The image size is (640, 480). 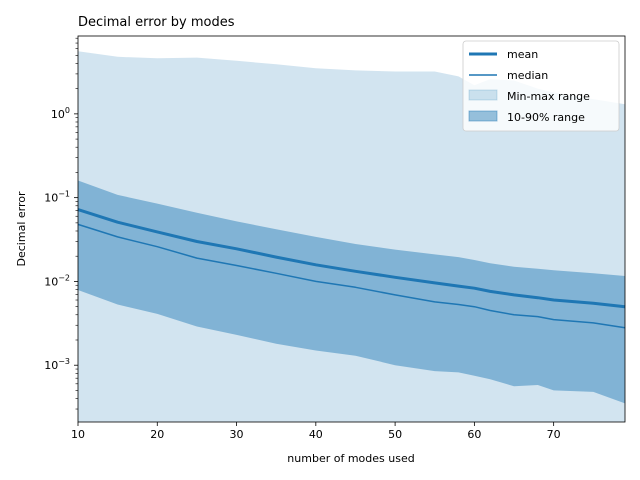 I want to click on x-tick-label: 50, so click(x=395, y=434).